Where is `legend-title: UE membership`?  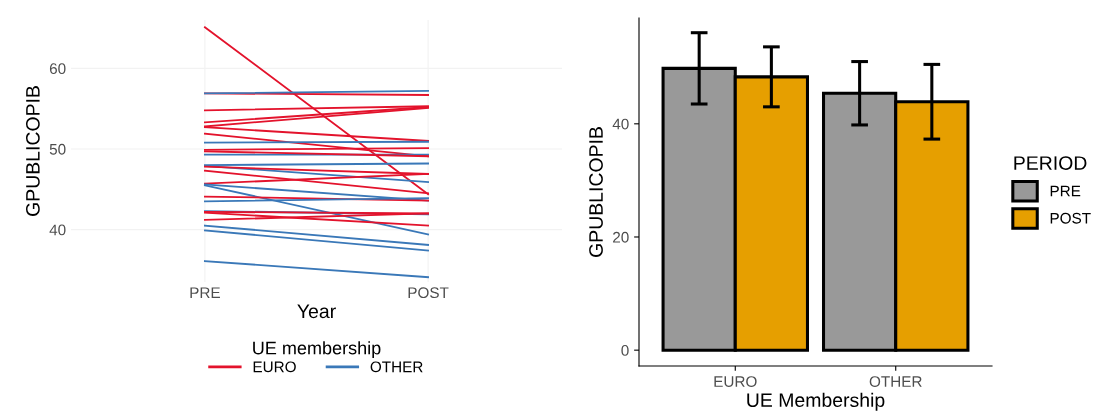 legend-title: UE membership is located at coordinates (317, 349).